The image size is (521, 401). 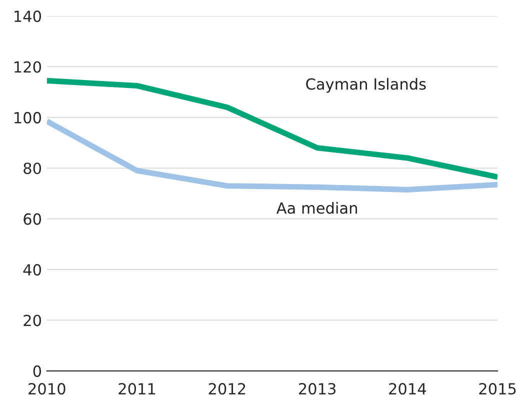 I want to click on x-tick-label: 2014, so click(x=407, y=389).